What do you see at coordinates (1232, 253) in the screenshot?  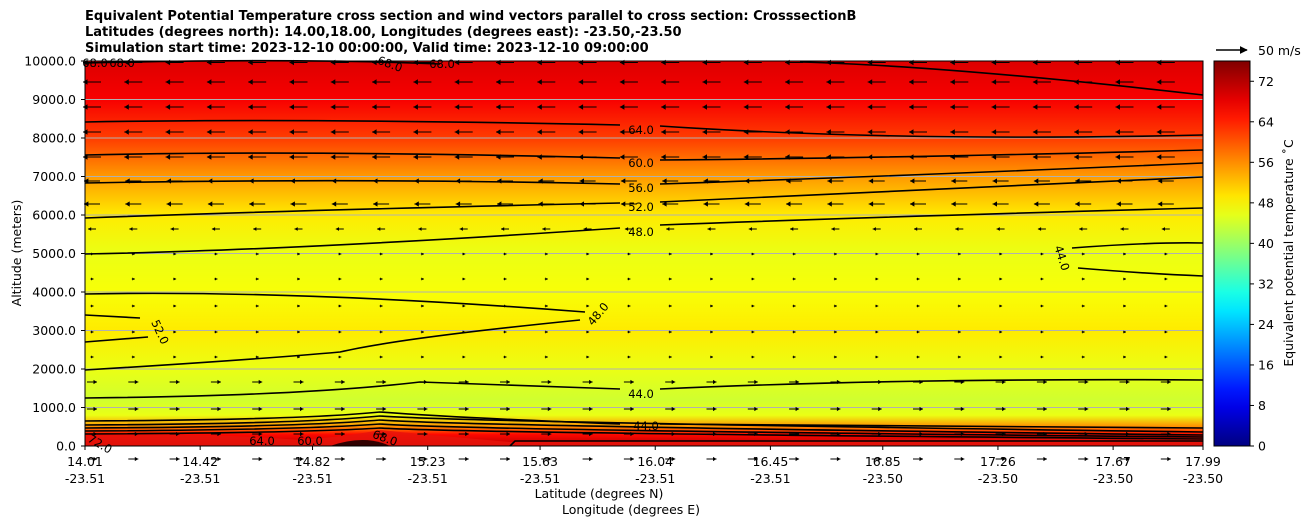 I see `colorbar-bar` at bounding box center [1232, 253].